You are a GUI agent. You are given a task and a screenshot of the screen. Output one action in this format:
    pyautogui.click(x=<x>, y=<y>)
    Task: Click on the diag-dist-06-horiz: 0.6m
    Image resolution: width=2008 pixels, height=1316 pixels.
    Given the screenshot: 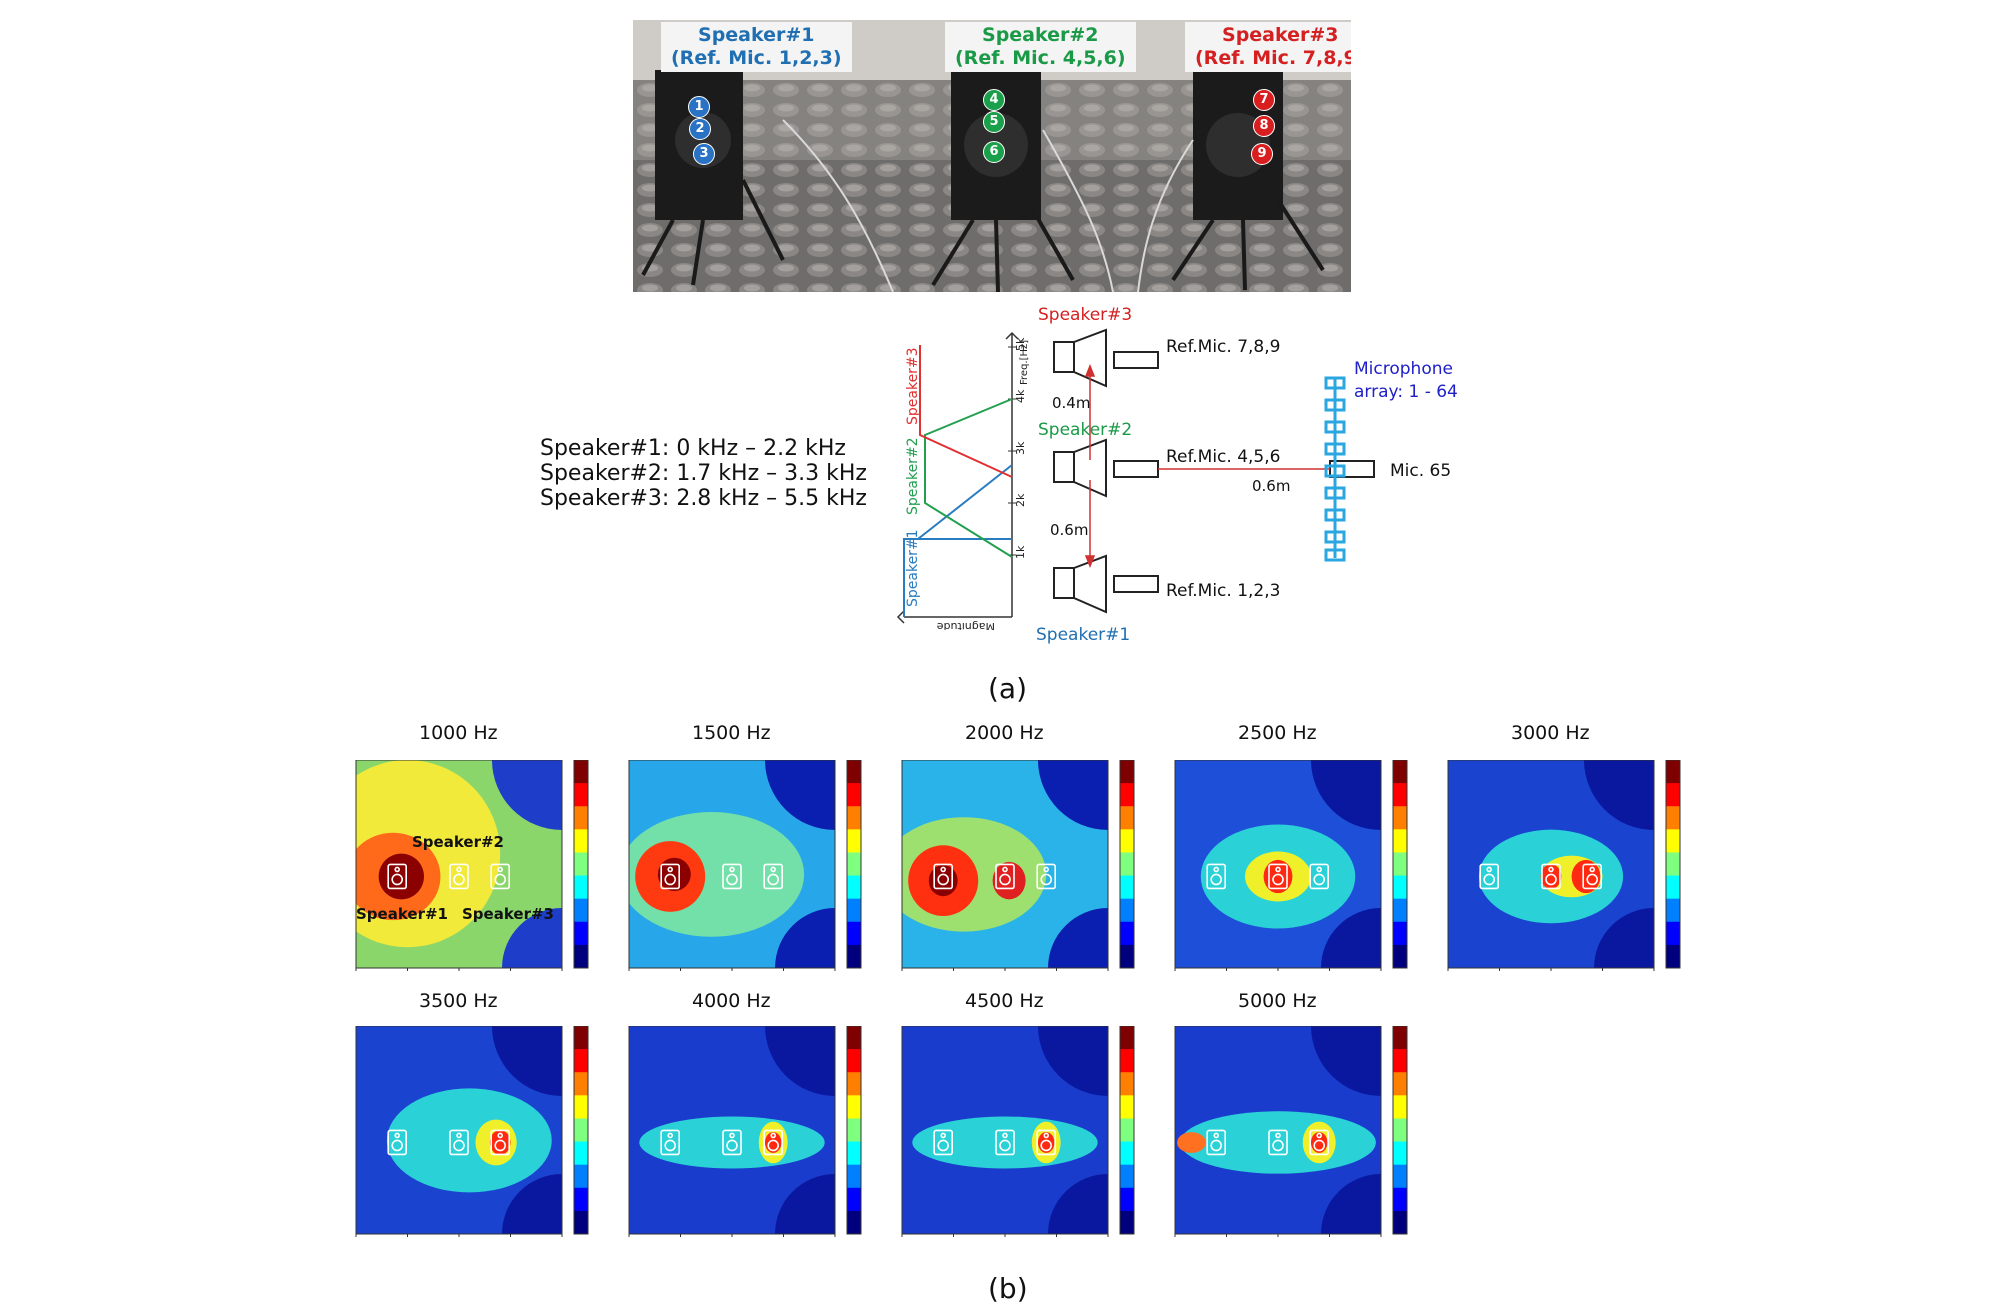 What is the action you would take?
    pyautogui.click(x=1271, y=486)
    